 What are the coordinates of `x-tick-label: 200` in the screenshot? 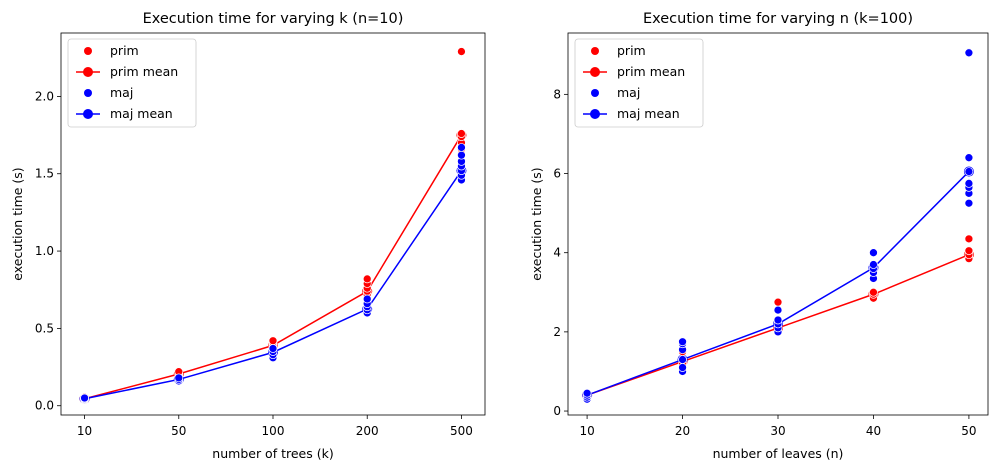 It's located at (367, 431).